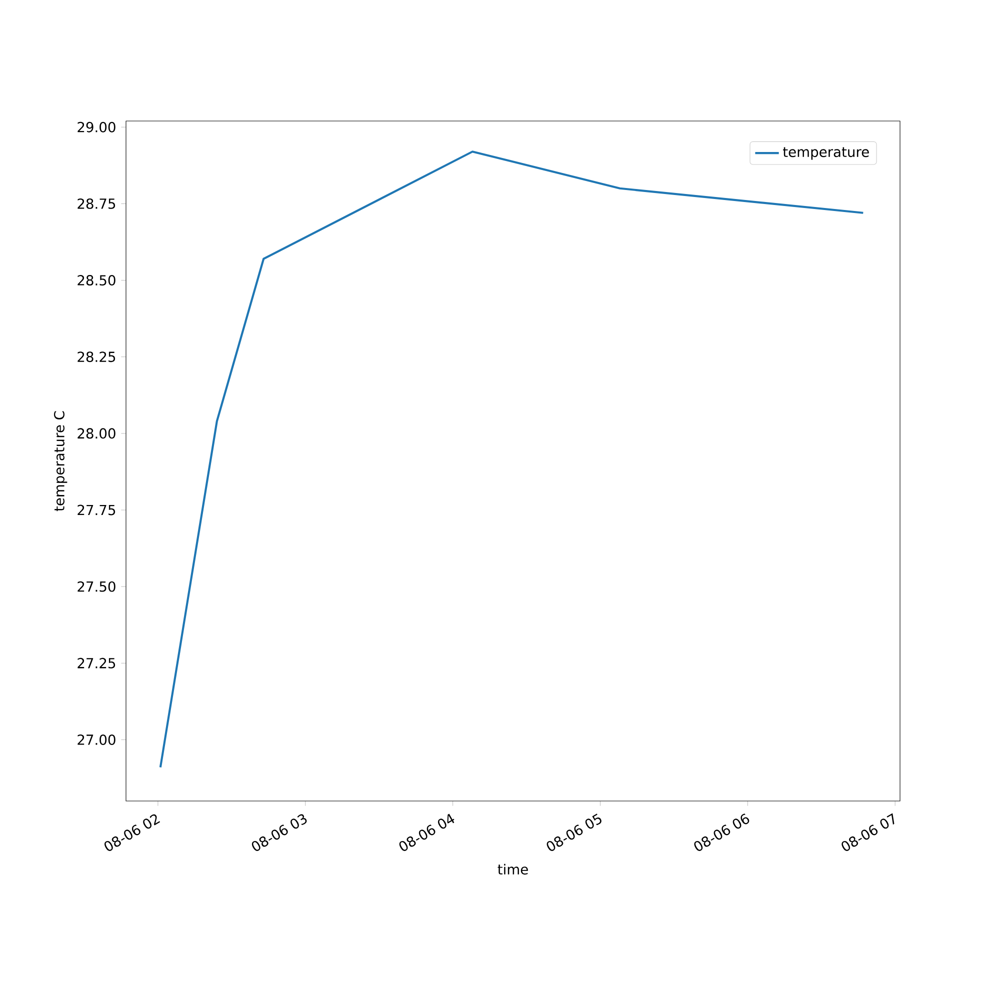 The height and width of the screenshot is (1000, 1000). Describe the element at coordinates (513, 869) in the screenshot. I see `x-axis-title: time` at that location.